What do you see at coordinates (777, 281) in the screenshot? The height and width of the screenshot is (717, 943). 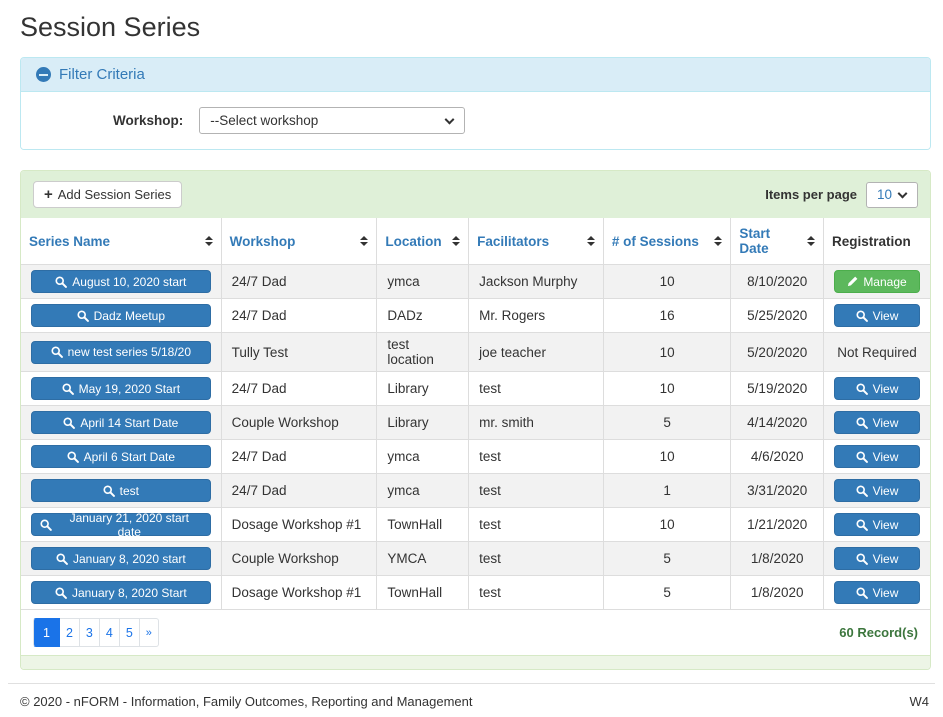 I see `start-date-cell: 8/10/2020` at bounding box center [777, 281].